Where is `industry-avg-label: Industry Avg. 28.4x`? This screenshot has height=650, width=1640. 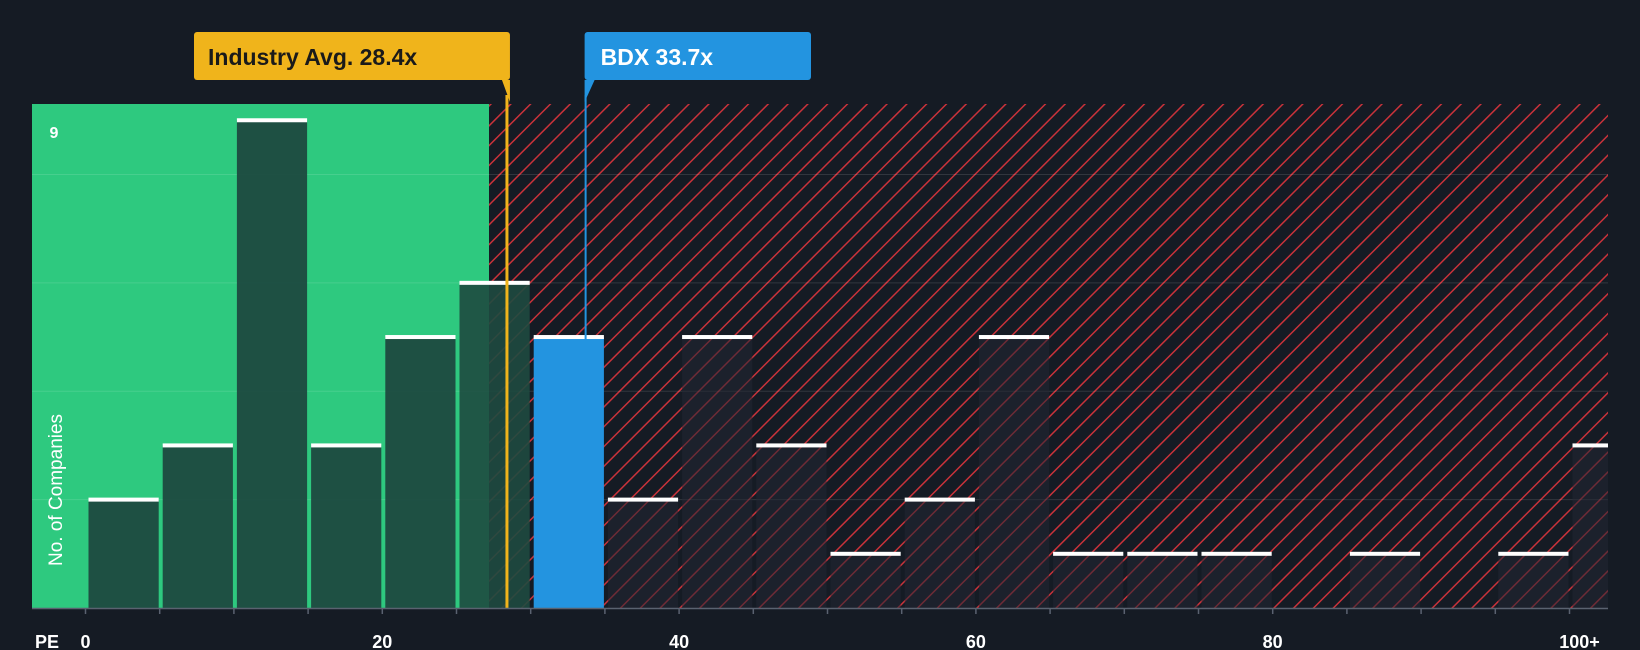
industry-avg-label: Industry Avg. 28.4x is located at coordinates (312, 57).